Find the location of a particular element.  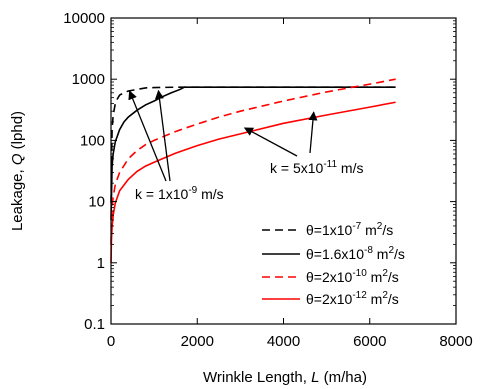

legend-label-series-3: θ=2x10-10 m2/s is located at coordinates (352, 276).